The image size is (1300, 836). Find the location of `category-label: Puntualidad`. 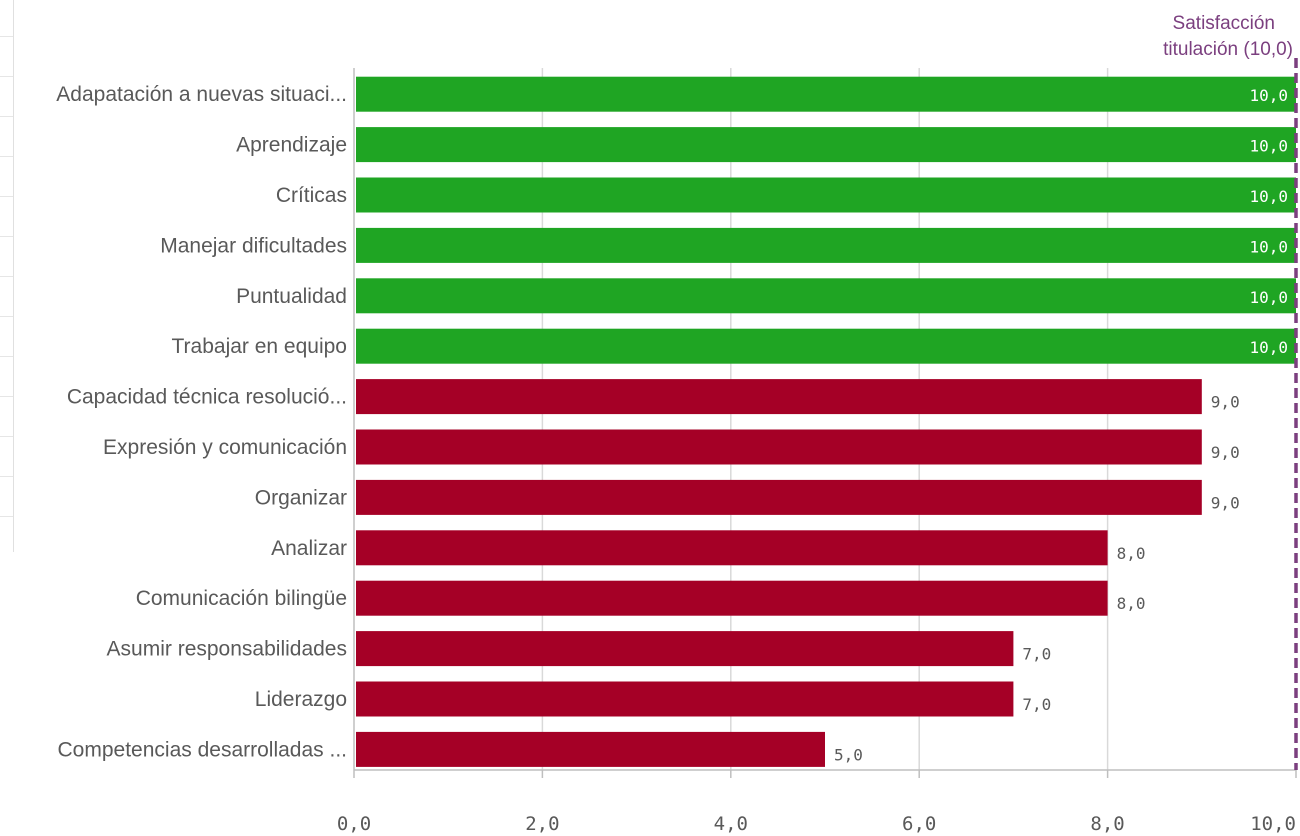

category-label: Puntualidad is located at coordinates (291, 296).